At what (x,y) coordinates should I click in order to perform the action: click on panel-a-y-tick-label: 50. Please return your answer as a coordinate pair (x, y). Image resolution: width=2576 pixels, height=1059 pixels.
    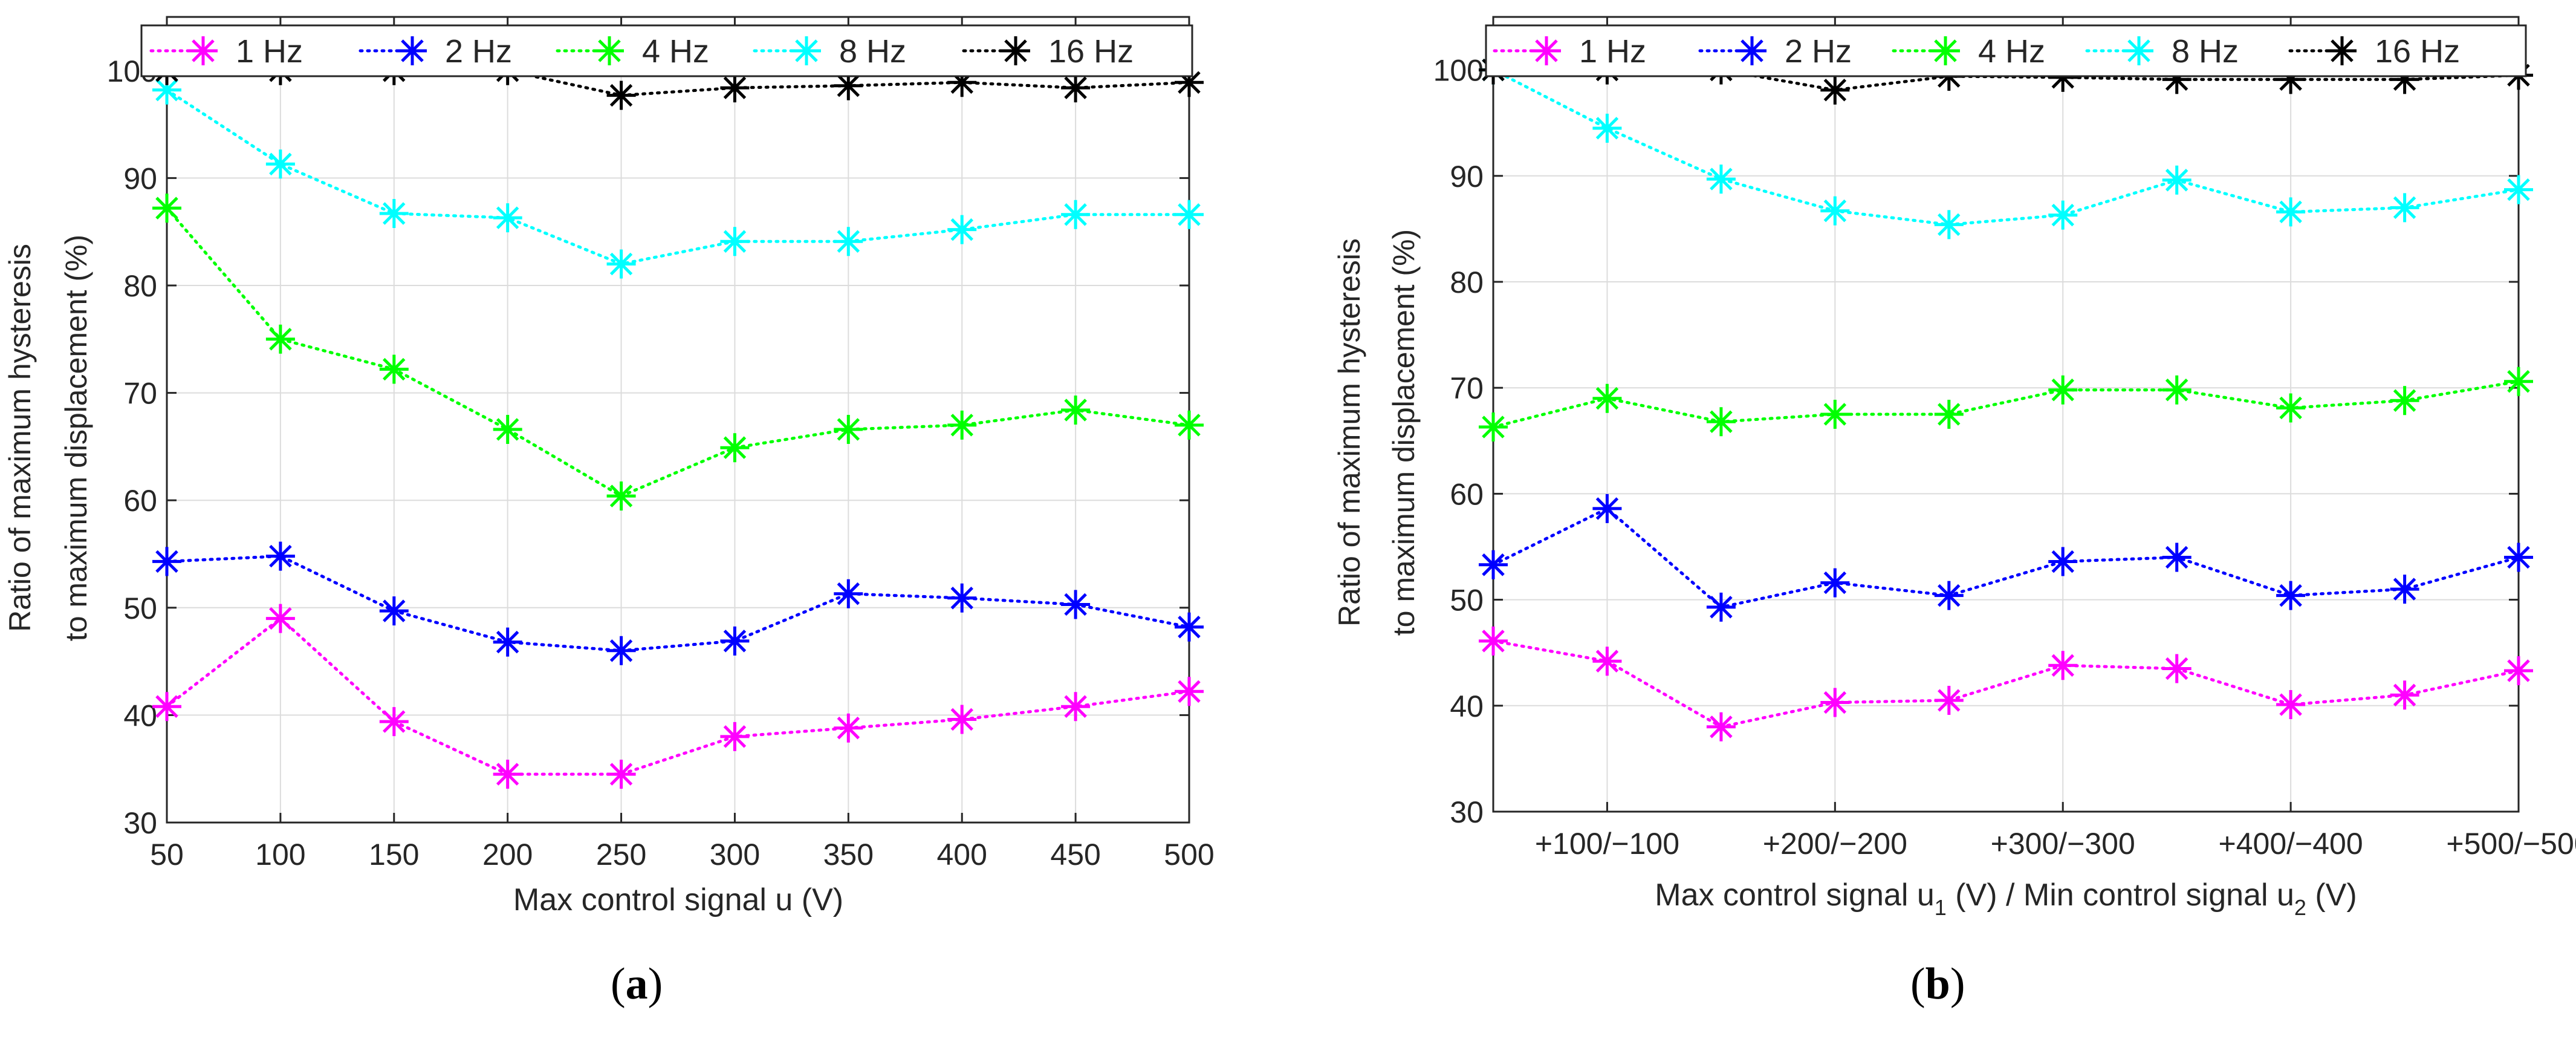
    Looking at the image, I should click on (140, 608).